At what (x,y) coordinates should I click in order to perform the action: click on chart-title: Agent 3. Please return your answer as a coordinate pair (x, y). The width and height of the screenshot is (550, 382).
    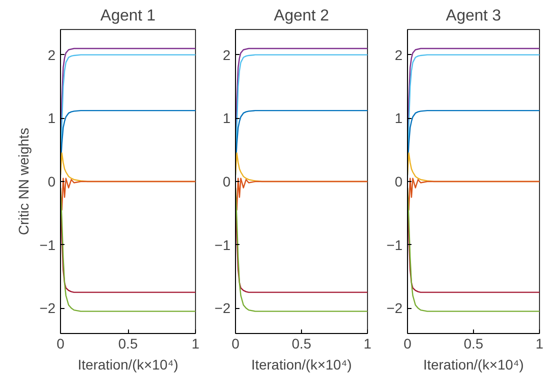
    Looking at the image, I should click on (474, 16).